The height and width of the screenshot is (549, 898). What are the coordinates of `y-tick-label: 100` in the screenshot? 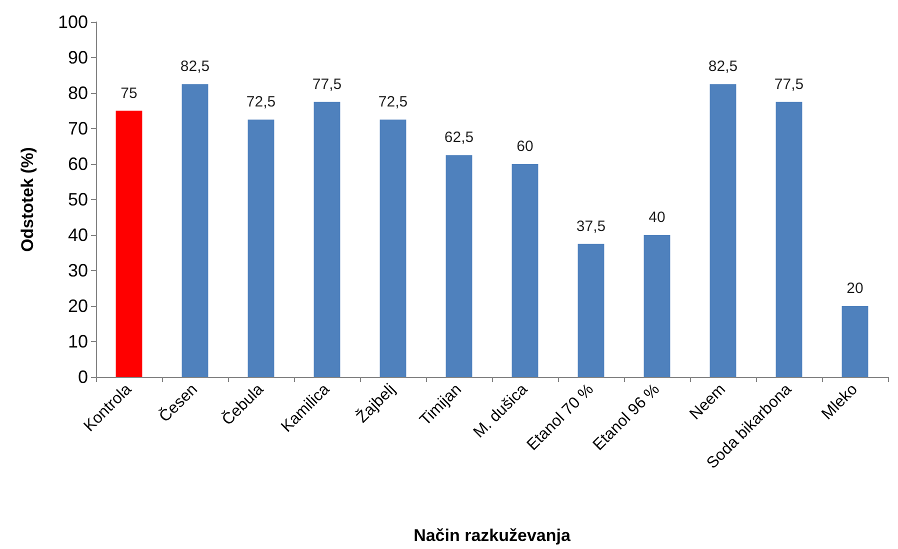 It's located at (73, 22).